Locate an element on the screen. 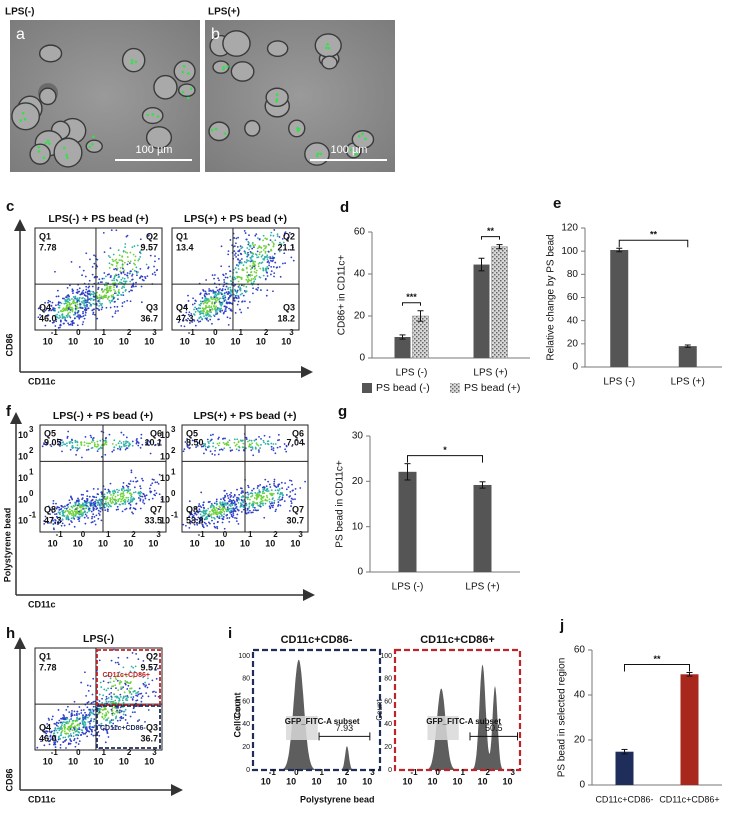  y-axis-label: Relative change by PS bead is located at coordinates (551, 297).